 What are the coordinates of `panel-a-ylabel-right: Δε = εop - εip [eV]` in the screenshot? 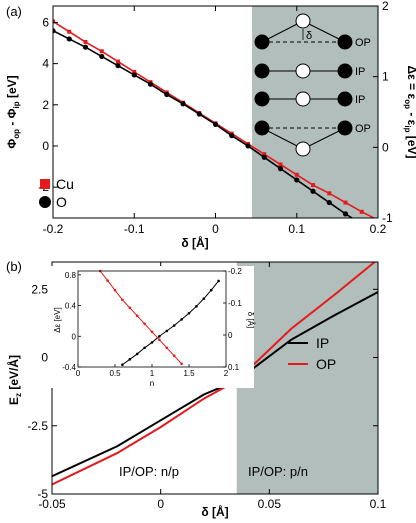 It's located at (409, 112).